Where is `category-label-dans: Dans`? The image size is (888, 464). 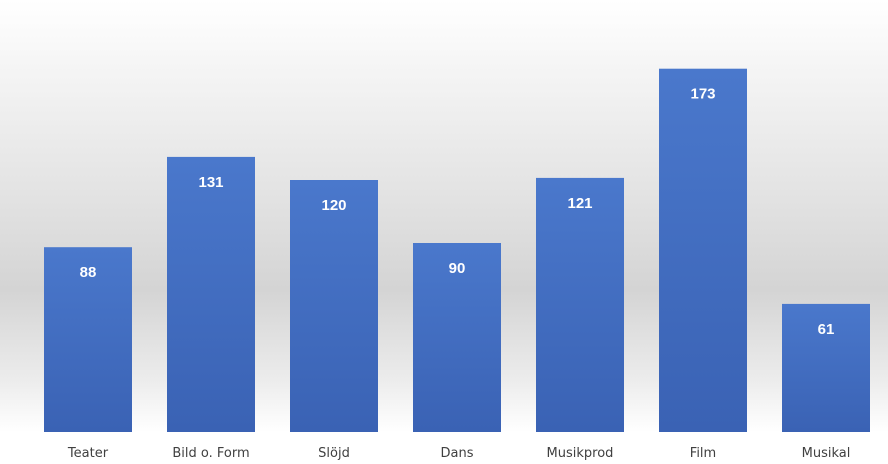
category-label-dans: Dans is located at coordinates (457, 453).